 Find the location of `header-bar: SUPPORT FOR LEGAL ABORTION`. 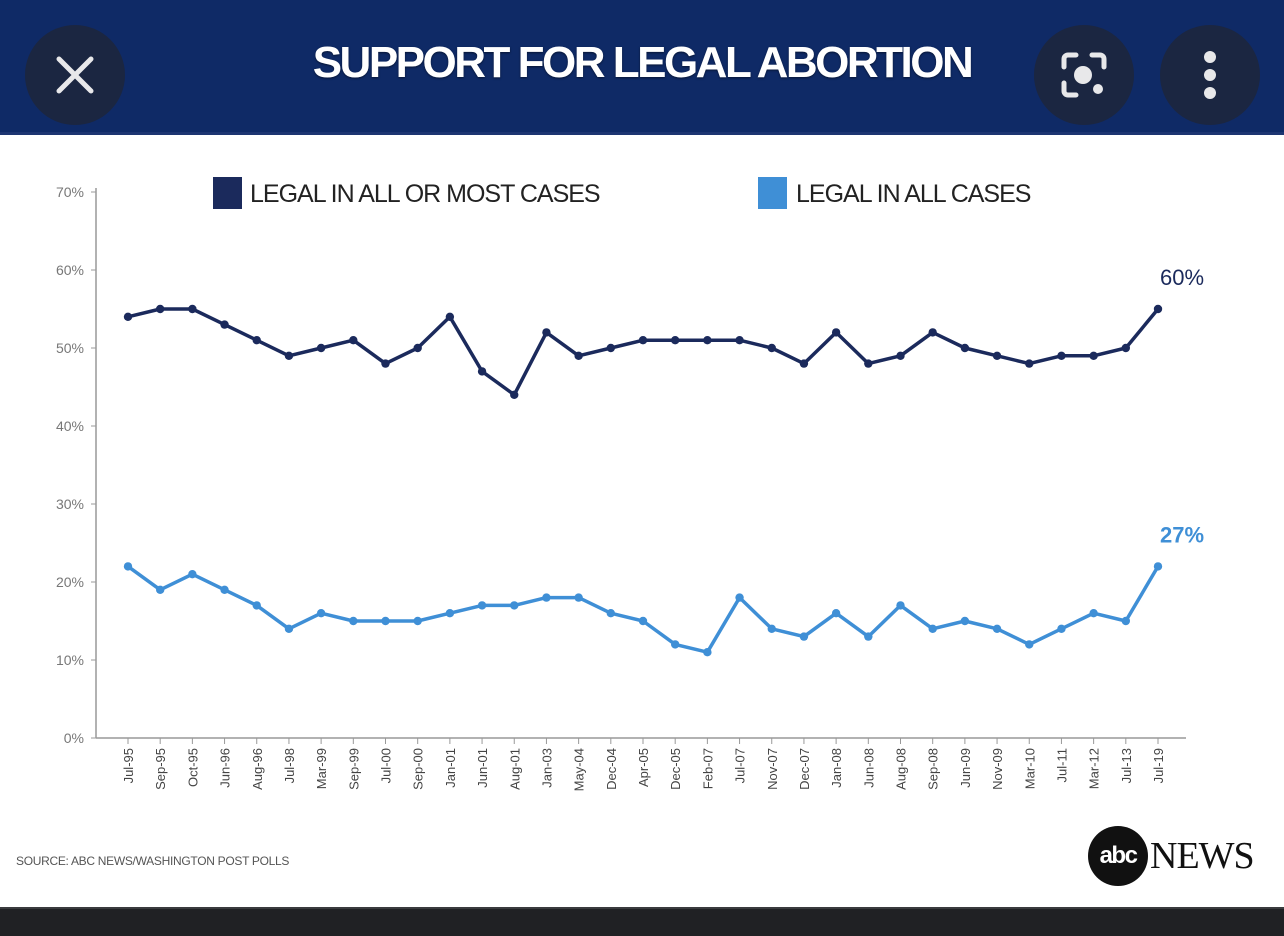

header-bar: SUPPORT FOR LEGAL ABORTION is located at coordinates (642, 67).